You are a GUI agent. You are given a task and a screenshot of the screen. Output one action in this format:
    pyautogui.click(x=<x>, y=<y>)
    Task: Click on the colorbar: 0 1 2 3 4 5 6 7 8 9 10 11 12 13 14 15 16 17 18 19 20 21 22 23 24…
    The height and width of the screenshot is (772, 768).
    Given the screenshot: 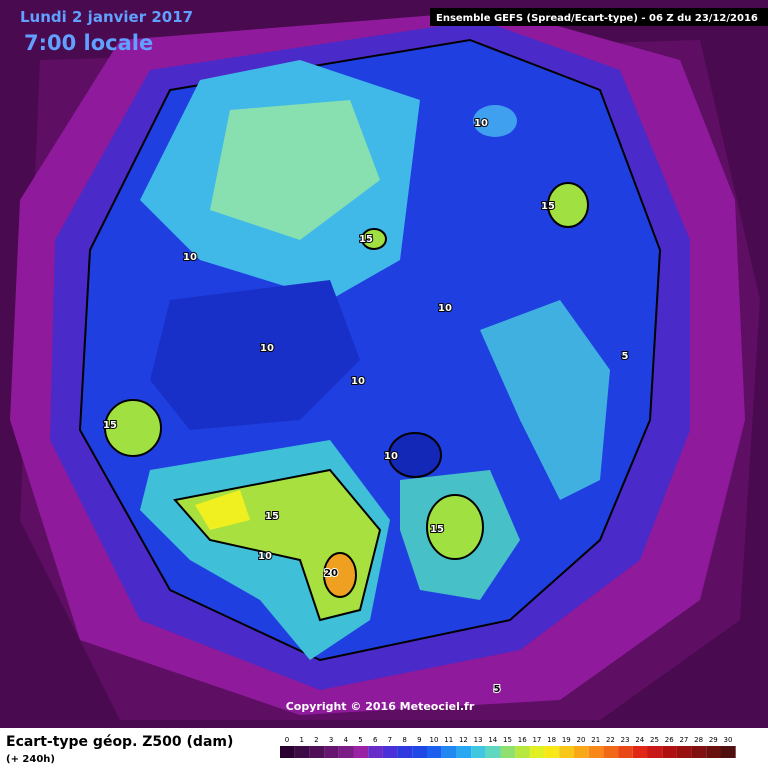 What is the action you would take?
    pyautogui.click(x=508, y=747)
    